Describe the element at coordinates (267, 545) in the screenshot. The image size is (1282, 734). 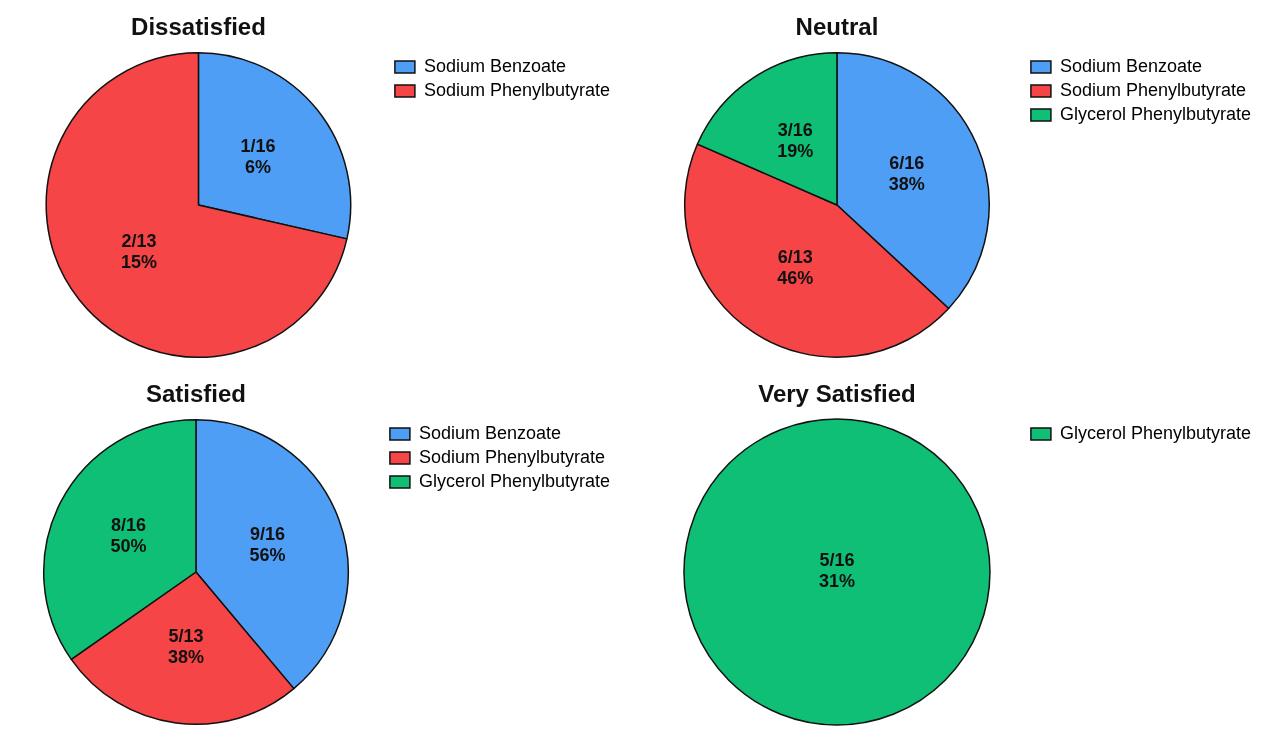
I see `data-label: 9/16 56%` at that location.